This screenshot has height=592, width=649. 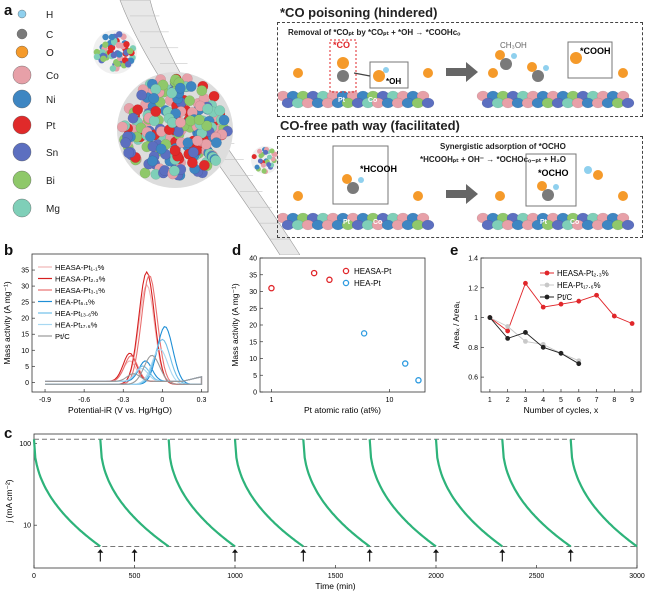 I want to click on ch3oh-mol-c-atom, so click(x=506, y=64).